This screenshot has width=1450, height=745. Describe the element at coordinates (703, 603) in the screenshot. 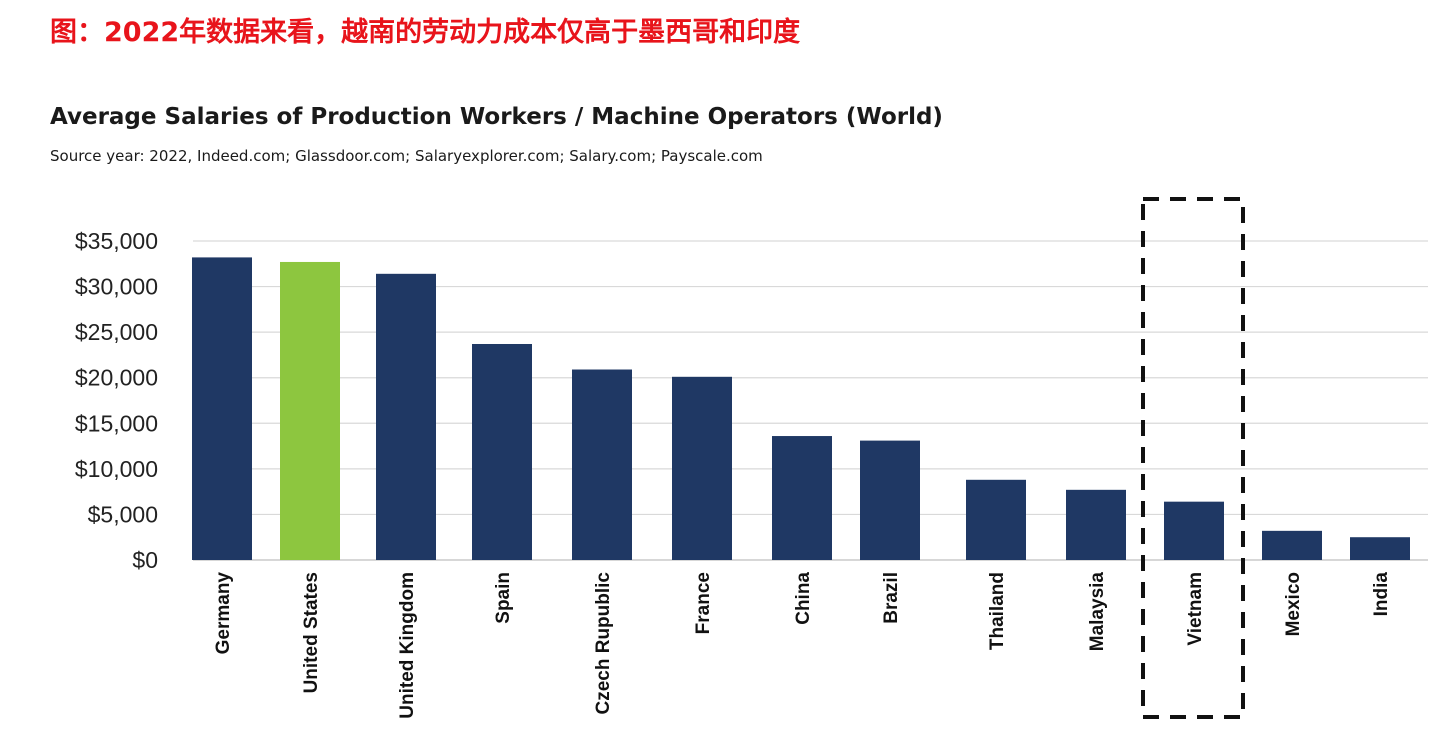

I see `x-category-label: France` at that location.